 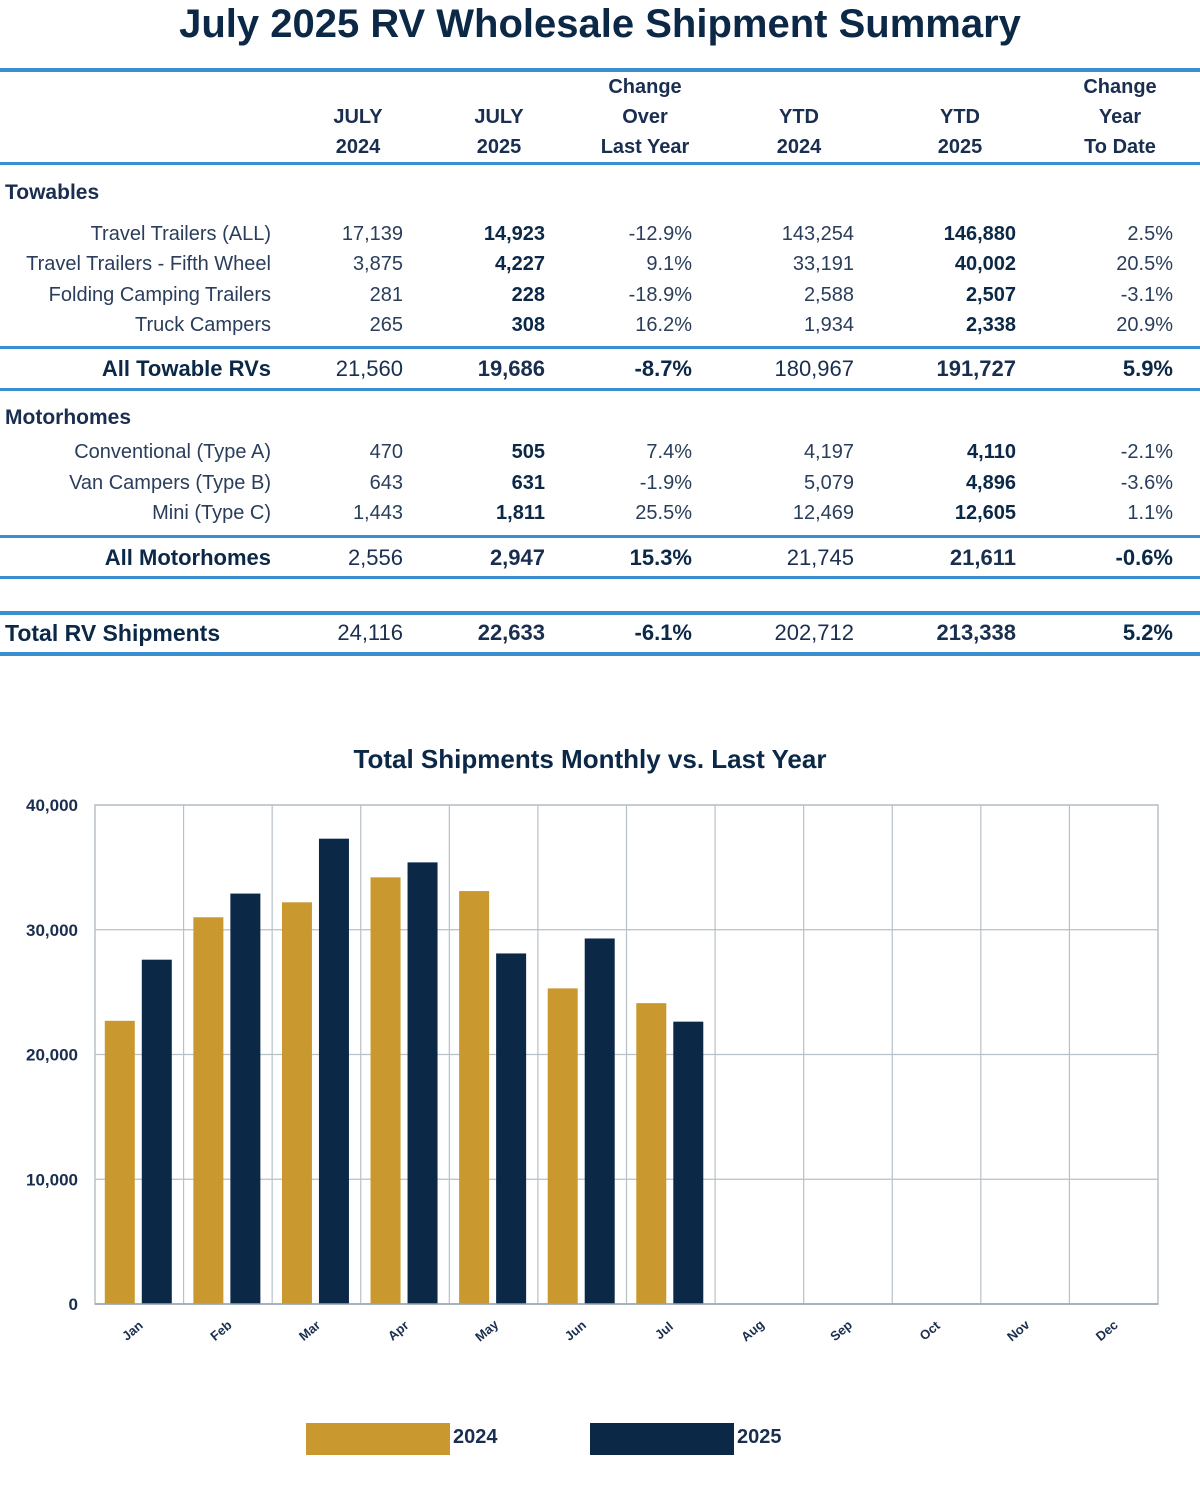 What do you see at coordinates (817, 234) in the screenshot?
I see `cell-value: 143,254` at bounding box center [817, 234].